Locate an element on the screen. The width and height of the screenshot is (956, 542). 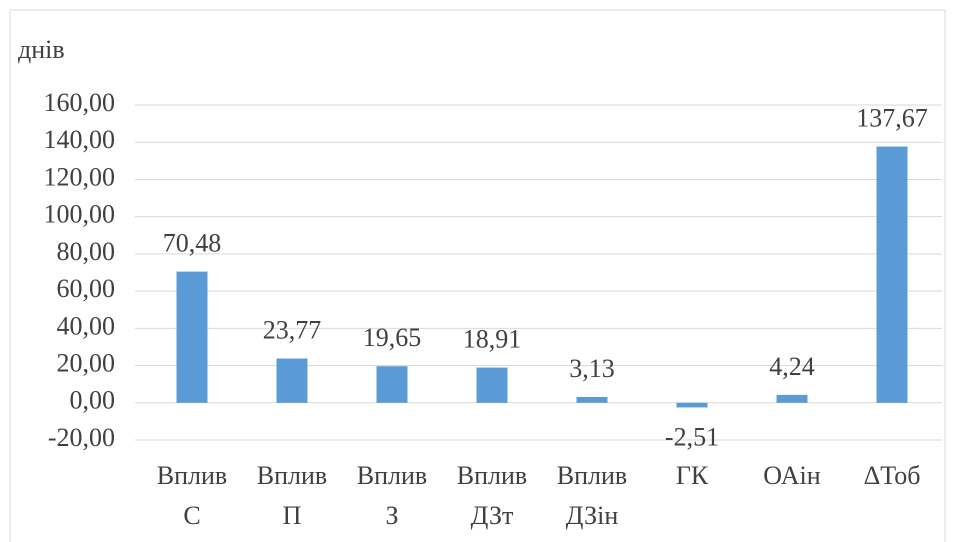
x-tick-label: ГК is located at coordinates (692, 475).